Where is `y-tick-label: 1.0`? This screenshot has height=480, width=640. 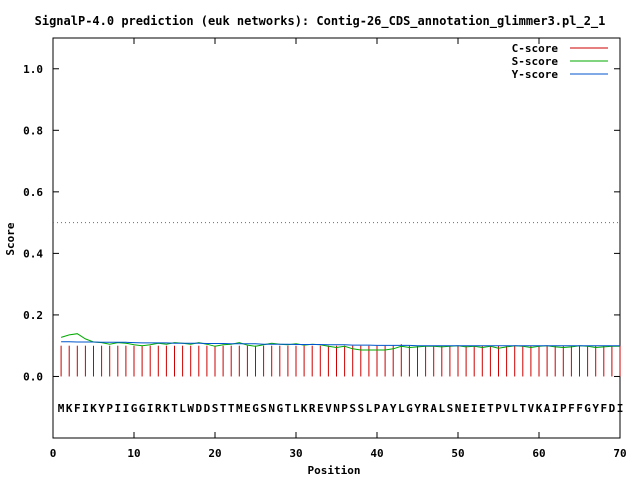
y-tick-label: 1.0 is located at coordinates (33, 69).